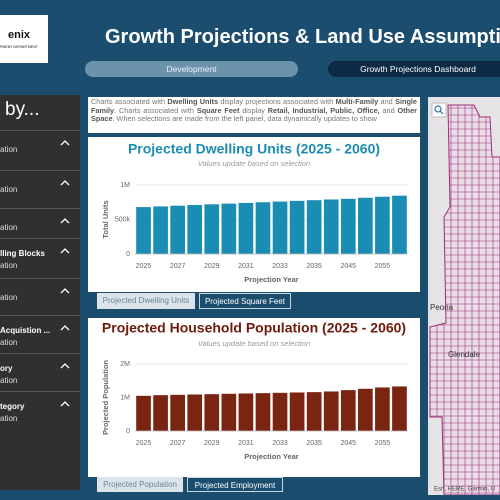 The height and width of the screenshot is (500, 500). I want to click on x-tick-label: 2045, so click(348, 443).